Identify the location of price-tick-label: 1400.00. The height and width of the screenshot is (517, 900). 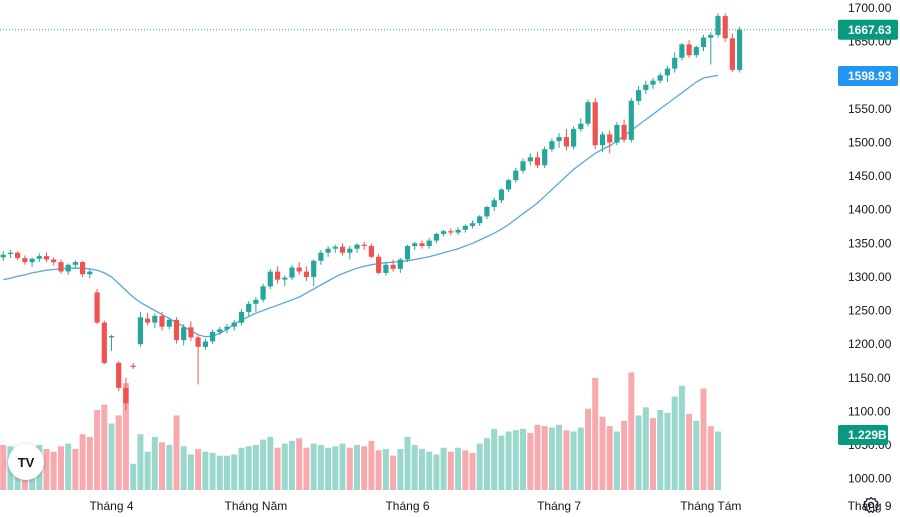
(870, 210).